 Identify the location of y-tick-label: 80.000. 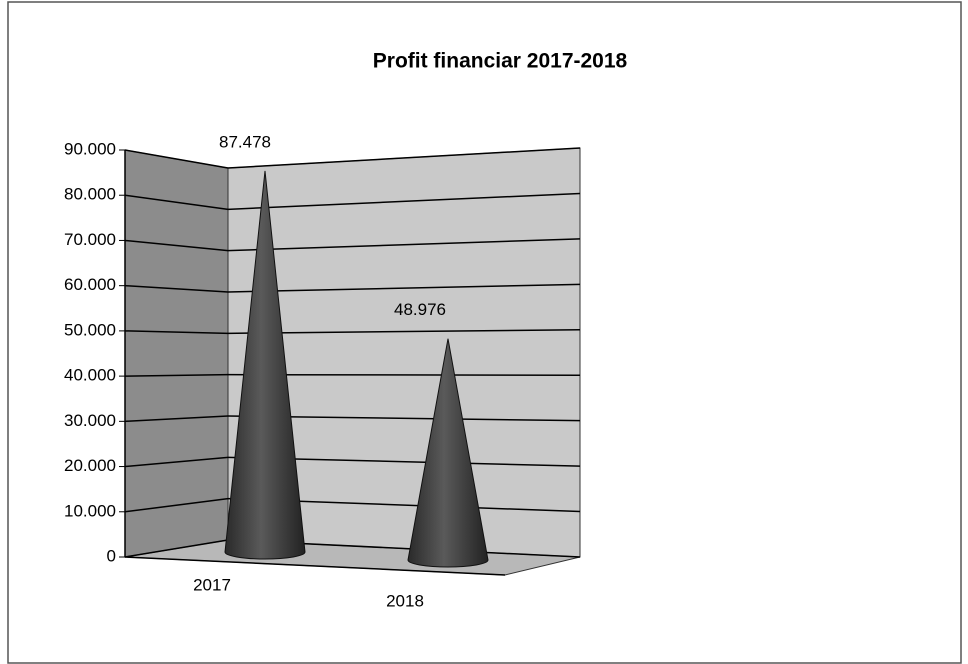
(90, 194).